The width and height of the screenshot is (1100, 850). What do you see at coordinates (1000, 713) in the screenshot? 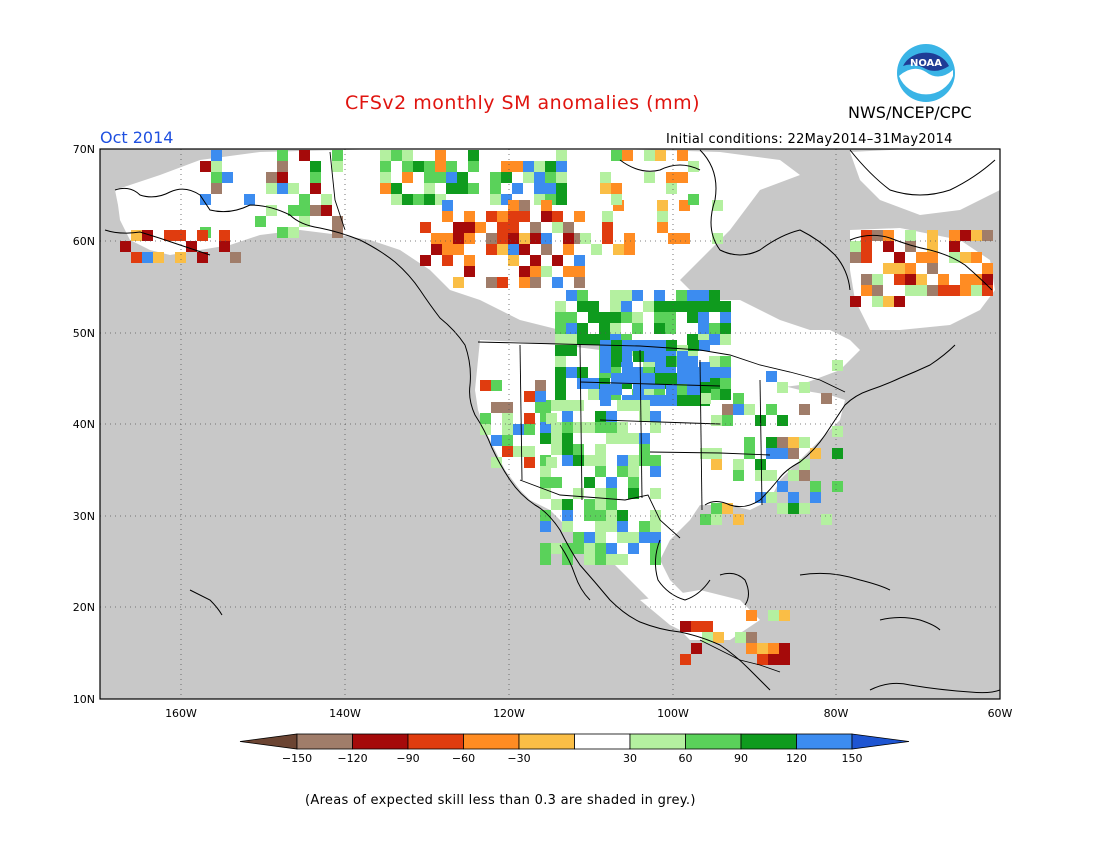
I see `lon-label: 60W` at bounding box center [1000, 713].